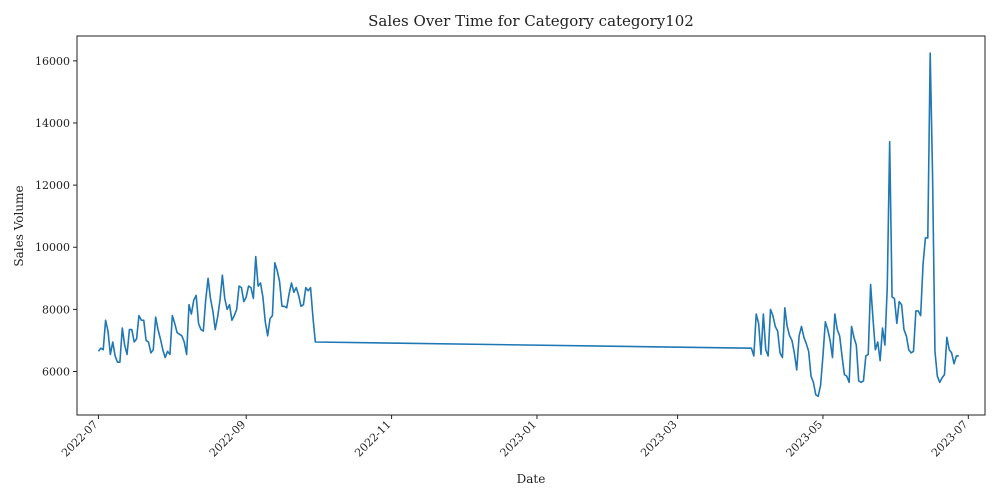  What do you see at coordinates (52, 247) in the screenshot?
I see `y-tick-label: 10000` at bounding box center [52, 247].